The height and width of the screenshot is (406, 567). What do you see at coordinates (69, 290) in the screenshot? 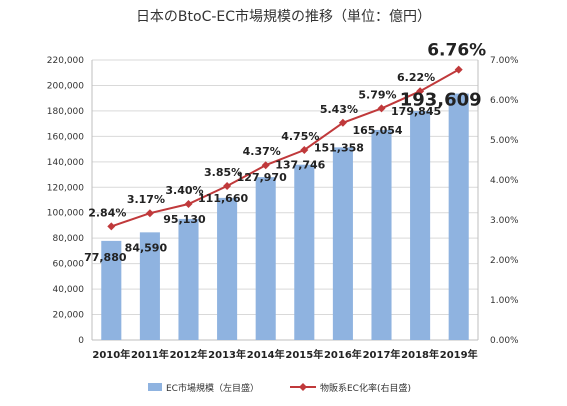
I see `y-left-tick-label: 40,000` at bounding box center [69, 290].